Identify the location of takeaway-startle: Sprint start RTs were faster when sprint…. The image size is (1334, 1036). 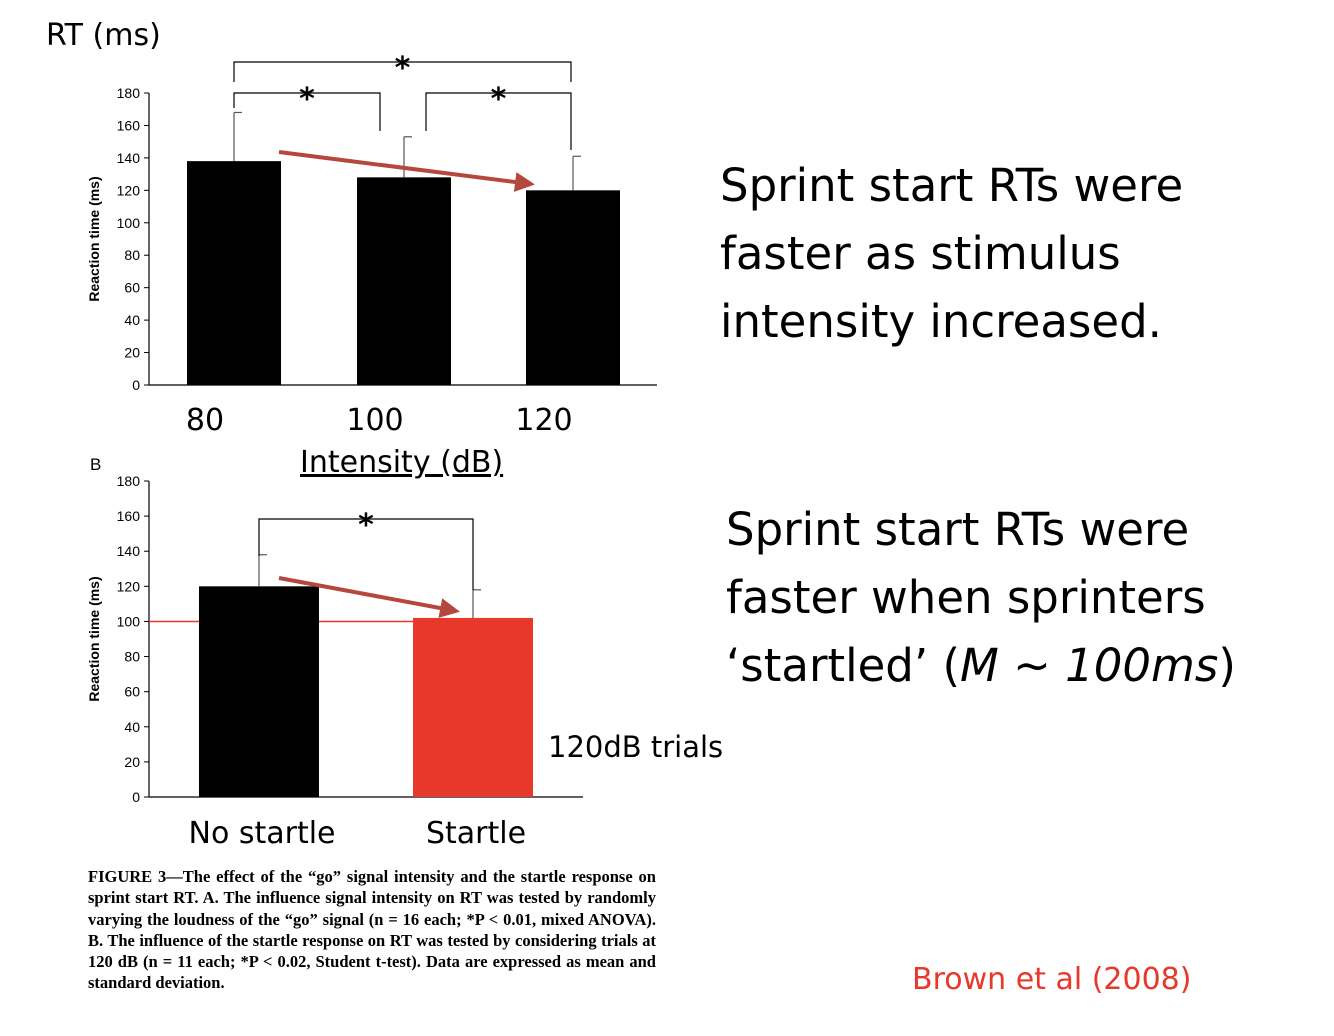
(1026, 598).